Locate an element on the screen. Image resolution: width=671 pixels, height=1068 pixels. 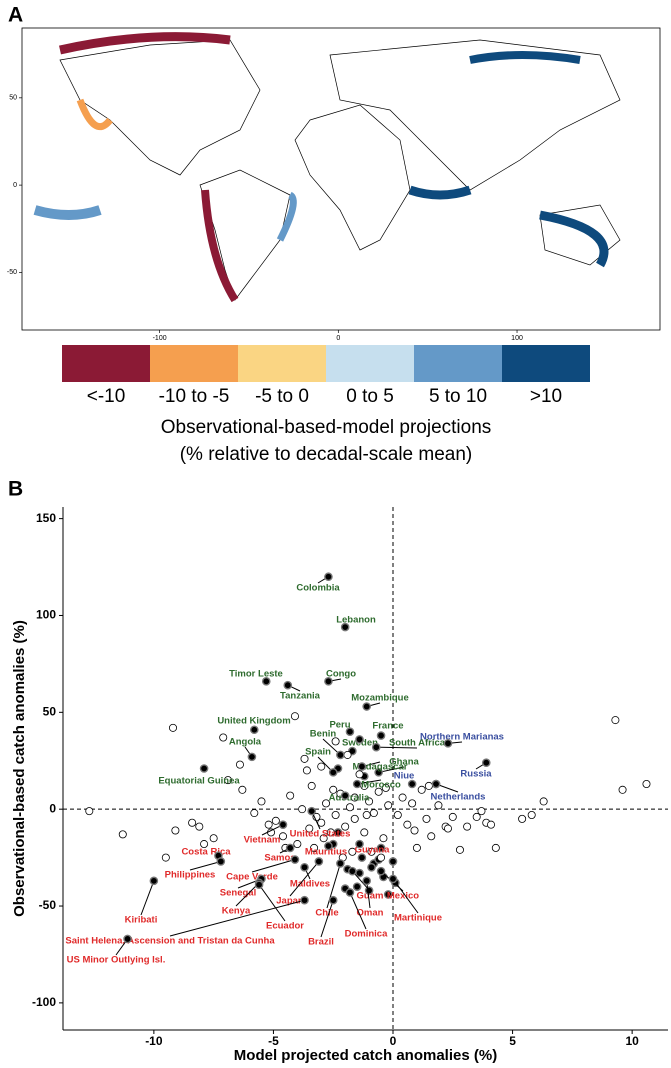
point-label: Mauritius is located at coordinates (326, 852).